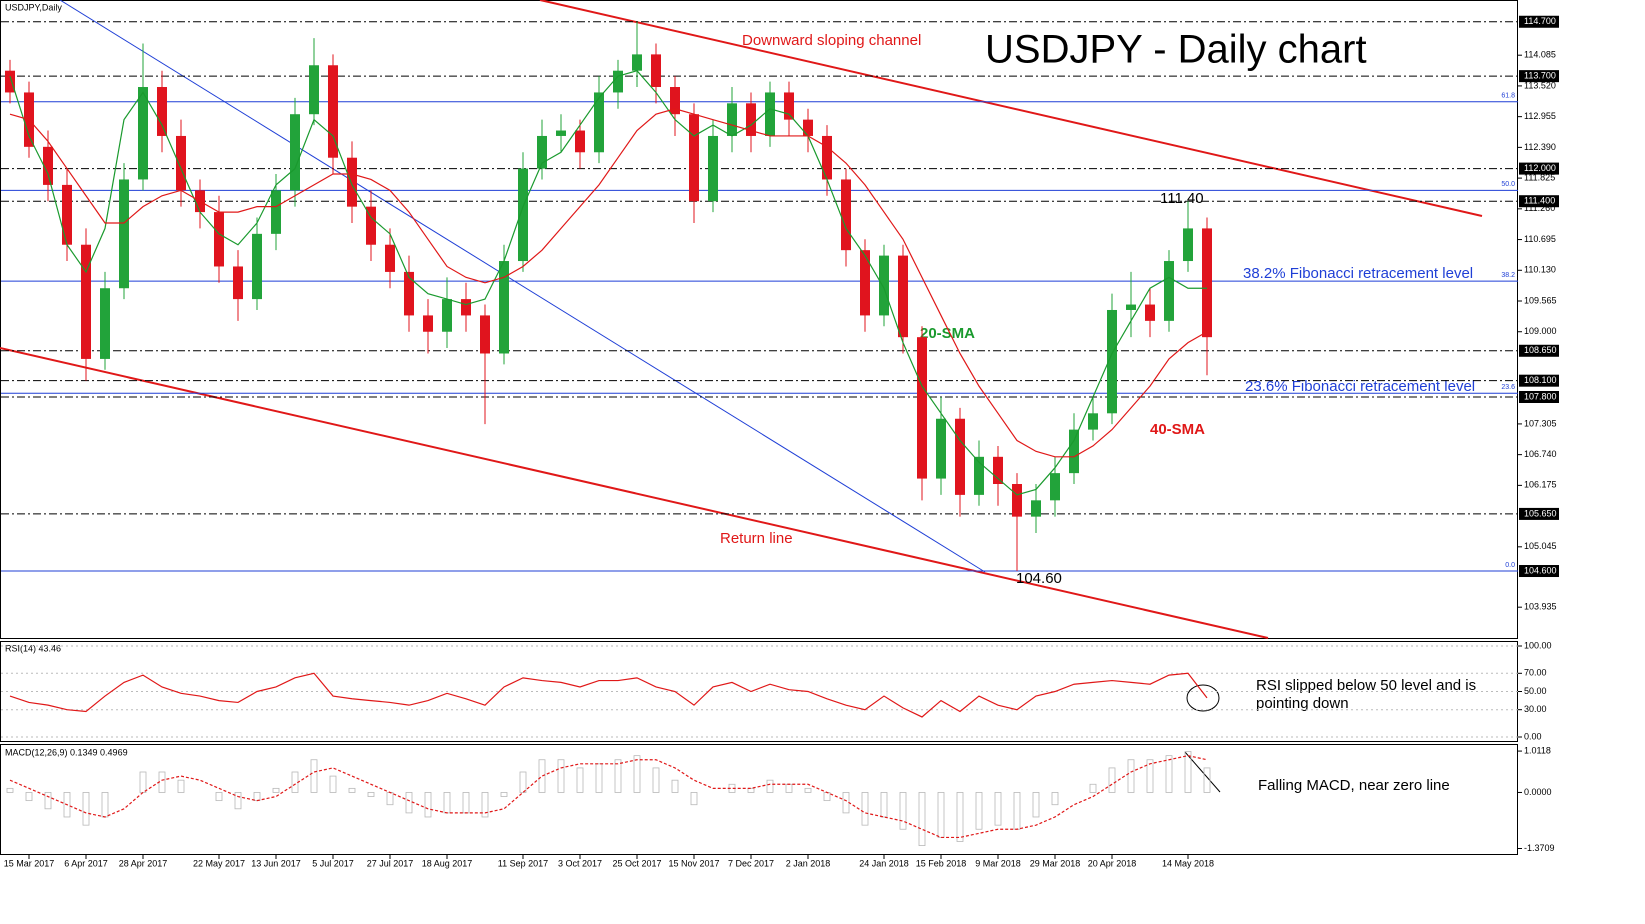 The image size is (1645, 924). Describe the element at coordinates (1354, 785) in the screenshot. I see `annotation: Falling MACD, near zero line` at that location.